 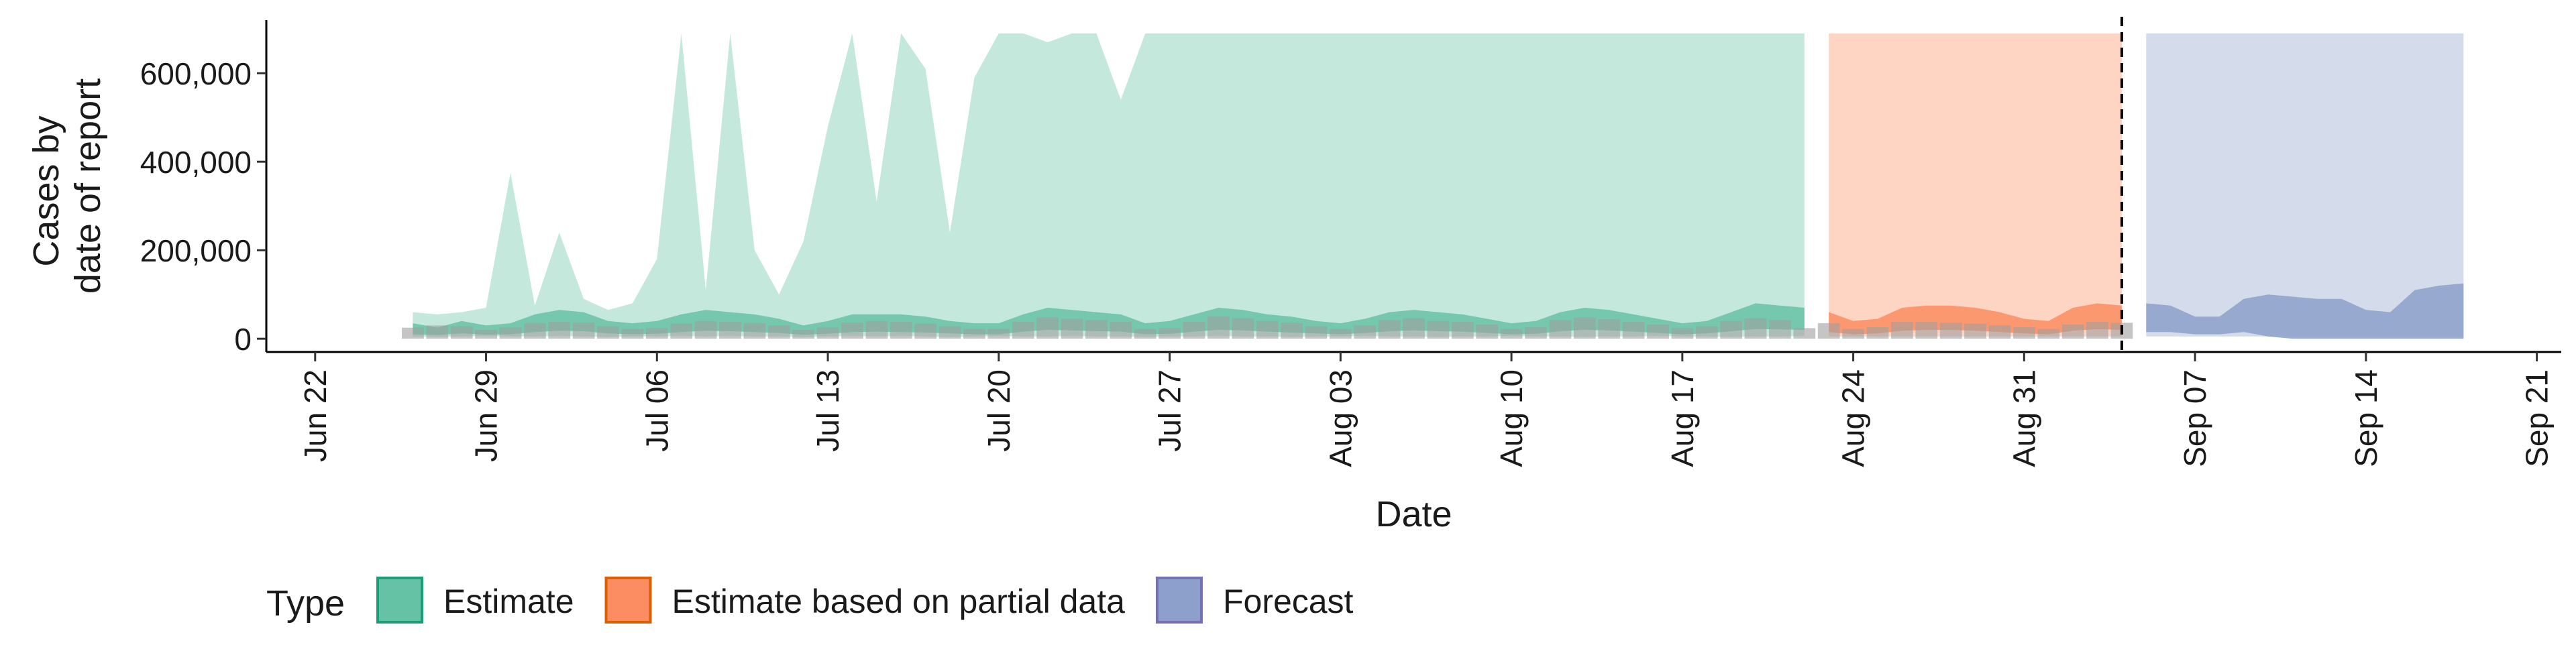 What do you see at coordinates (2366, 418) in the screenshot?
I see `x-tick-label: Sep 14` at bounding box center [2366, 418].